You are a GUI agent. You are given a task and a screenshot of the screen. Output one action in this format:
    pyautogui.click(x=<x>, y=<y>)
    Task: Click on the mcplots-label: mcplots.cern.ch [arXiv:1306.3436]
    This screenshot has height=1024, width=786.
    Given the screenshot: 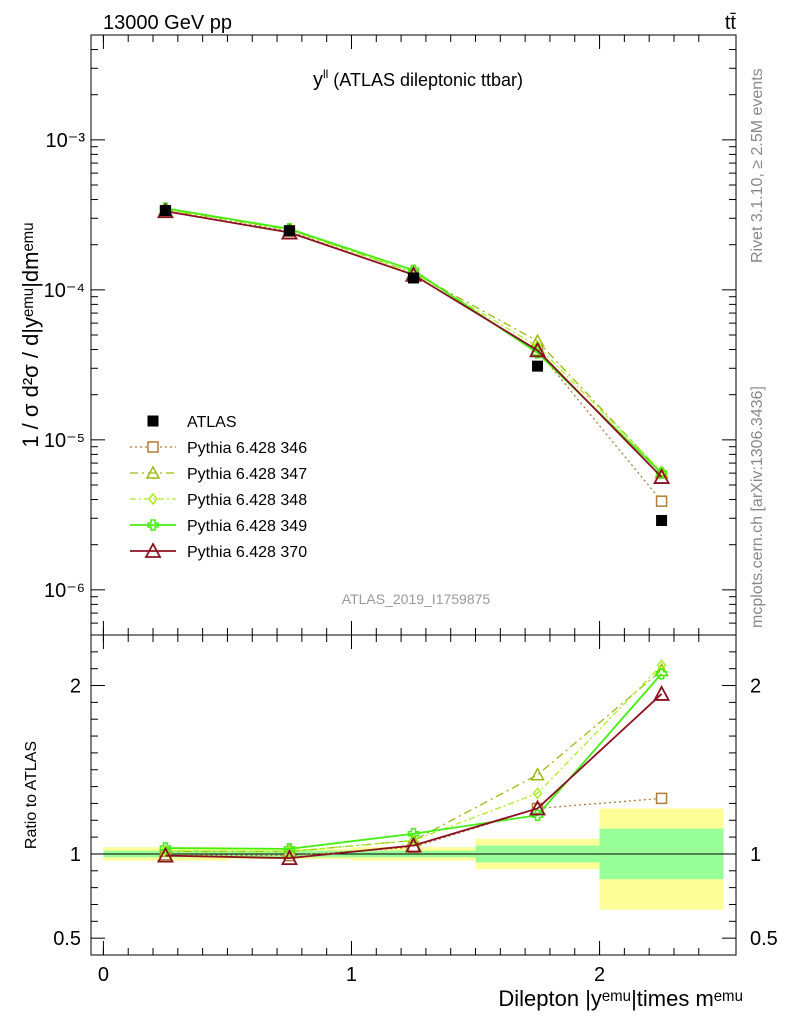 What is the action you would take?
    pyautogui.click(x=757, y=507)
    